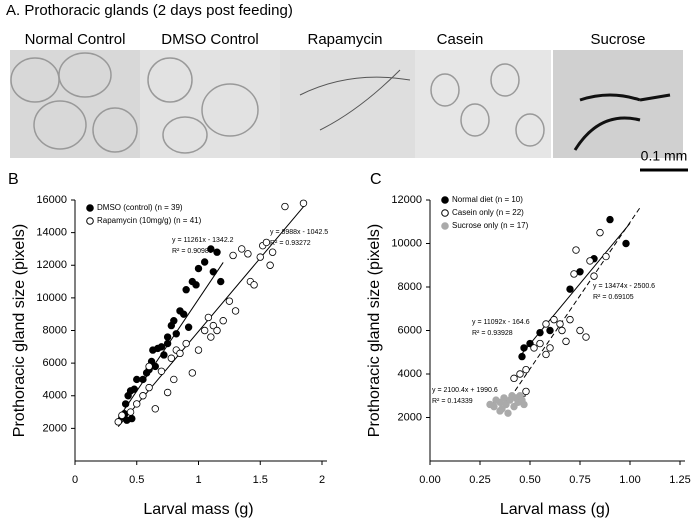 This screenshot has height=523, width=692. What do you see at coordinates (410, 330) in the screenshot?
I see `y-tick-label: 6000` at bounding box center [410, 330].